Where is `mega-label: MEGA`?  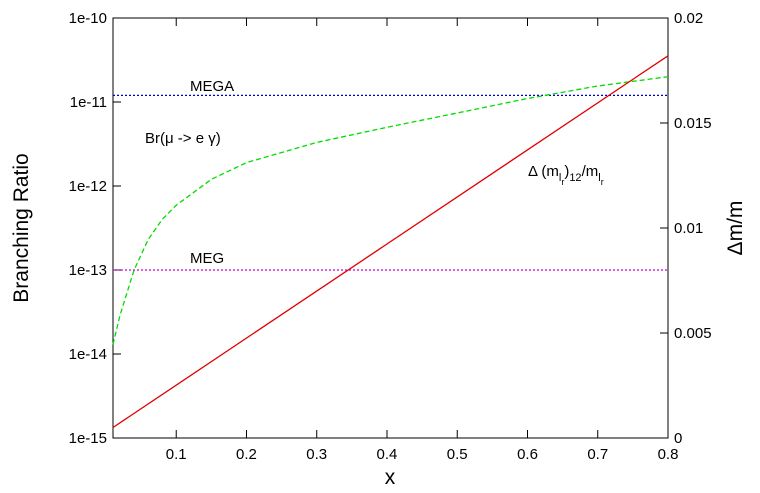 mega-label: MEGA is located at coordinates (212, 86).